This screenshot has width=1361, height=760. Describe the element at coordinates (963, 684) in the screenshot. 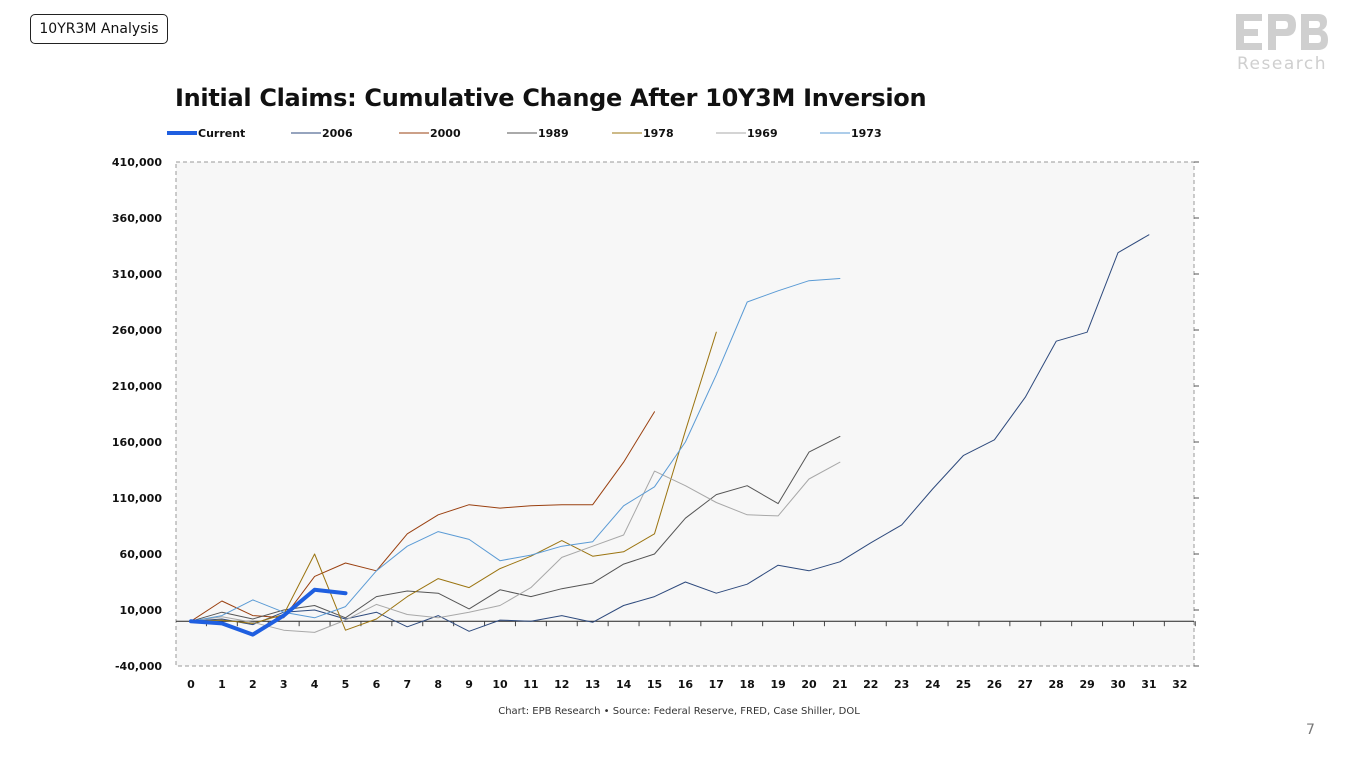

I see `x-tick-label: 25` at that location.